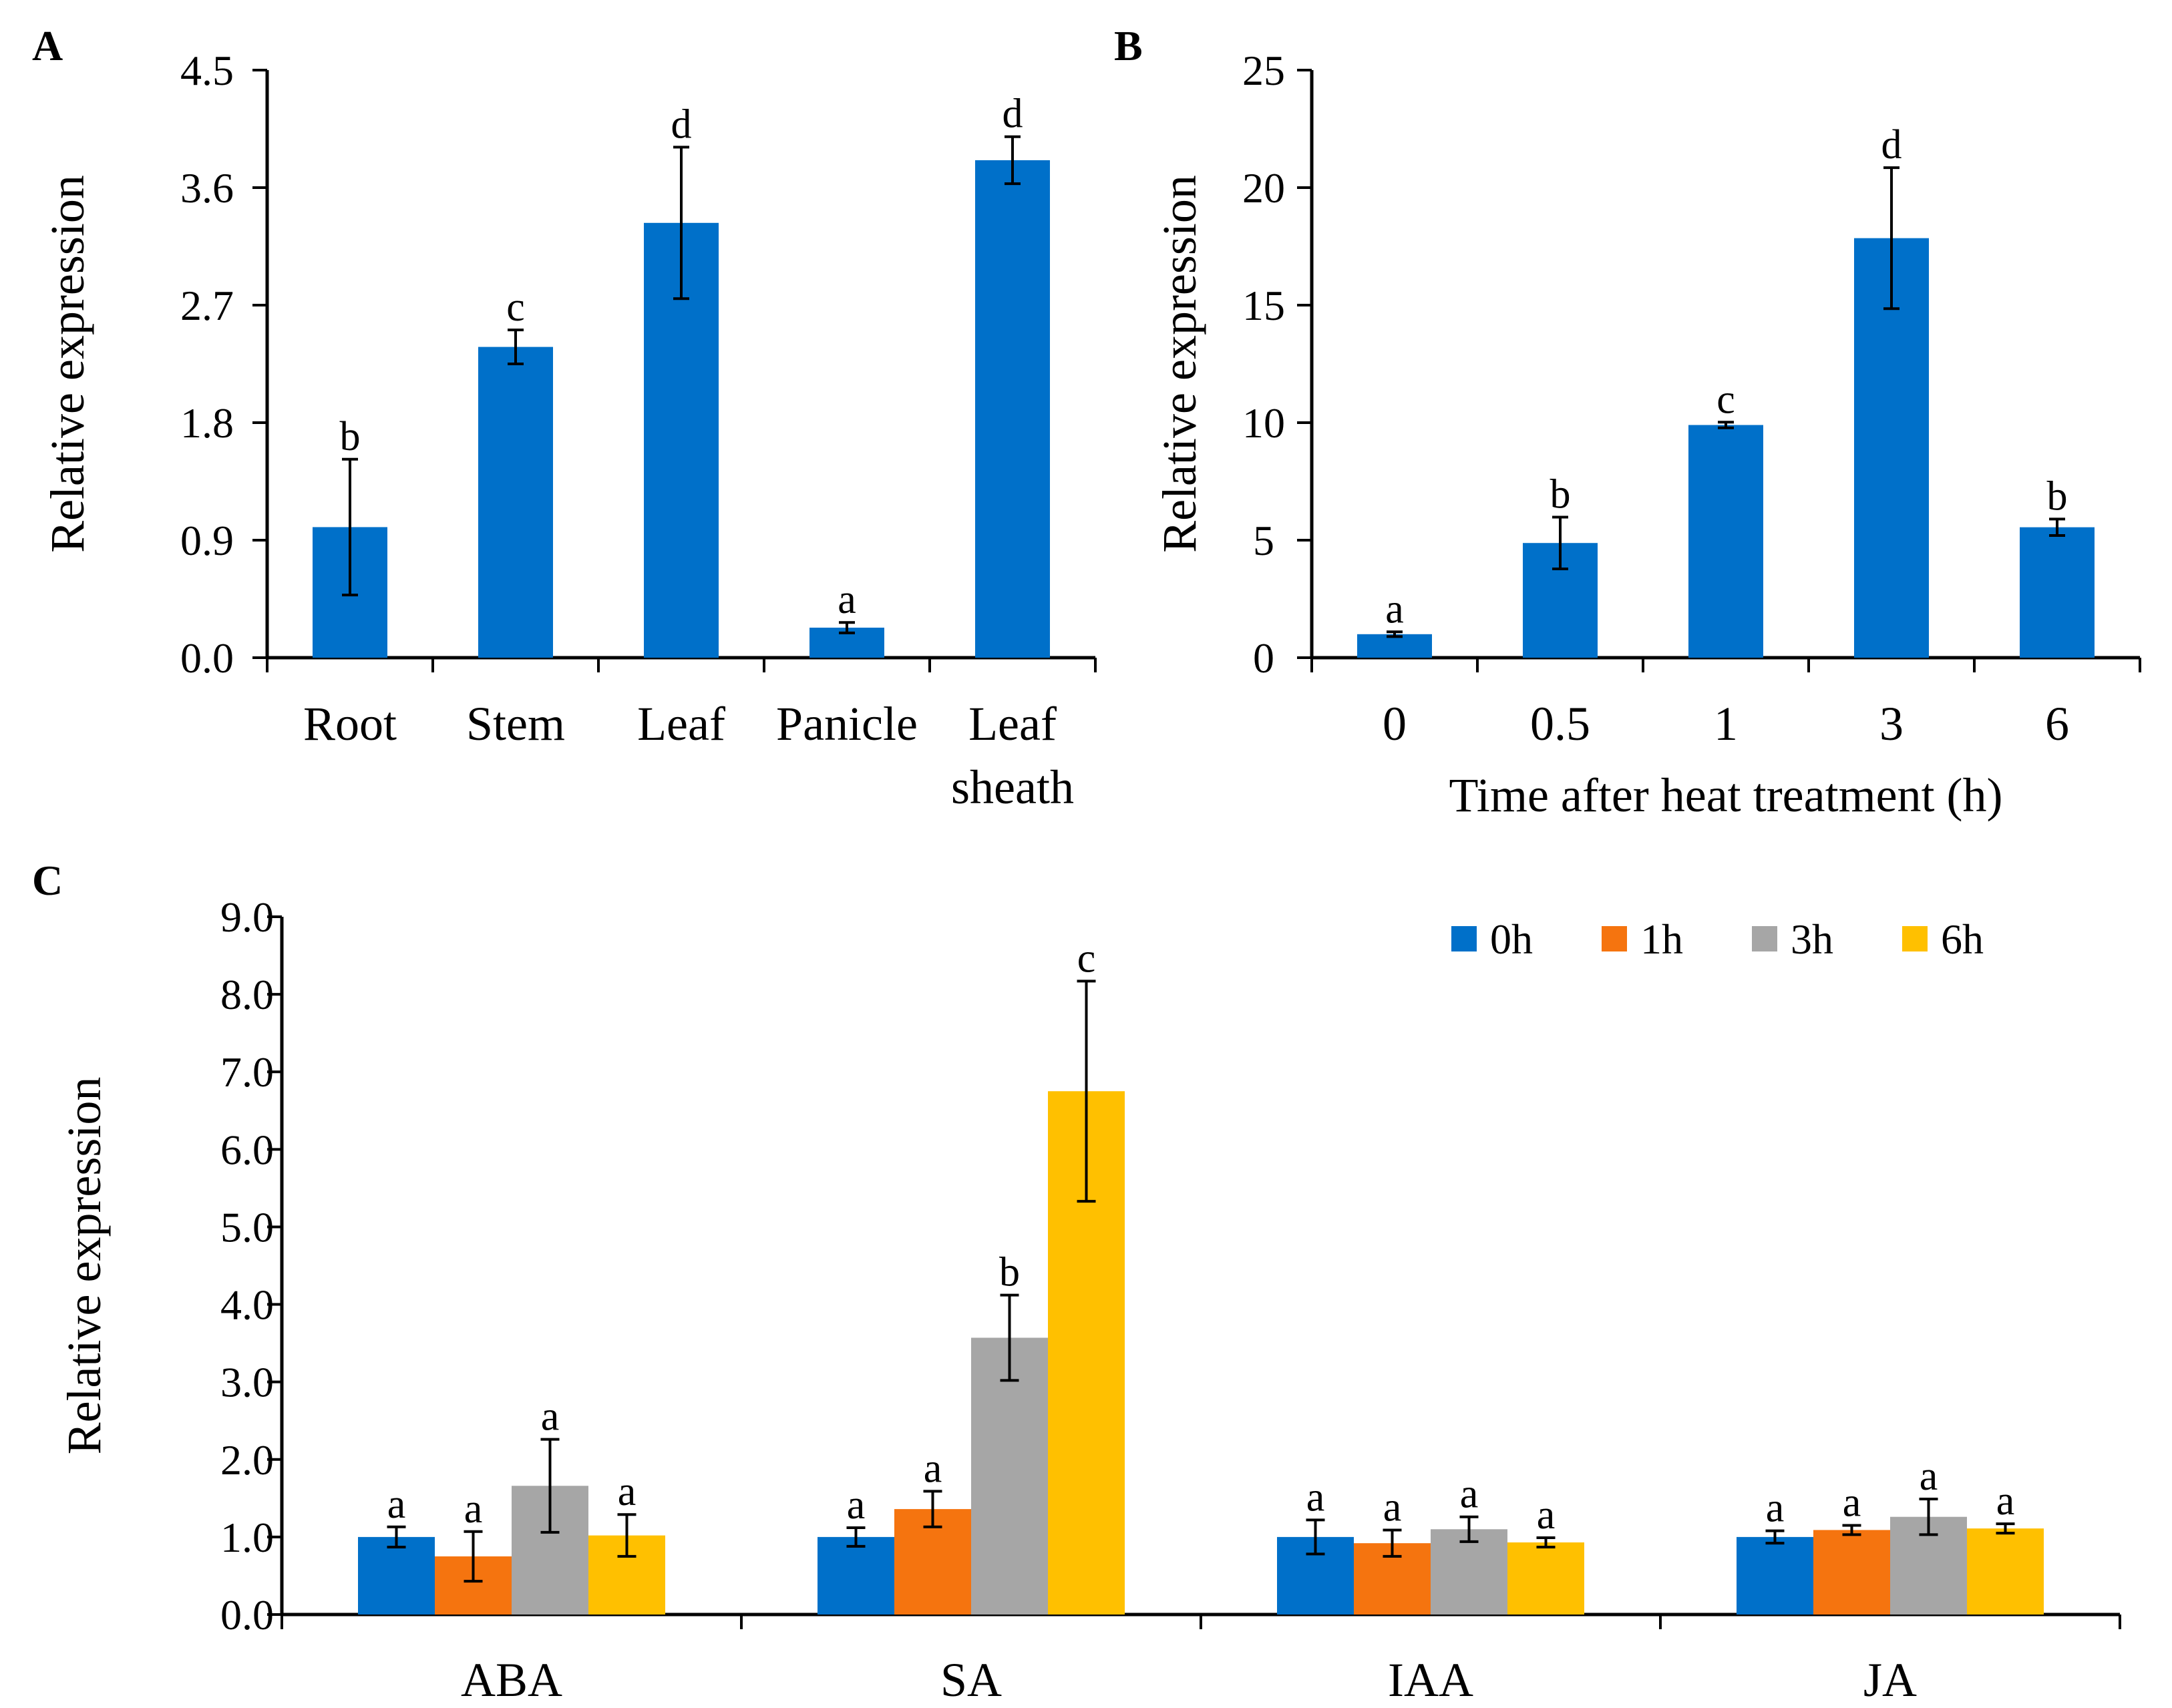  Describe the element at coordinates (247, 1382) in the screenshot. I see `y-tick-label: 3.0` at that location.